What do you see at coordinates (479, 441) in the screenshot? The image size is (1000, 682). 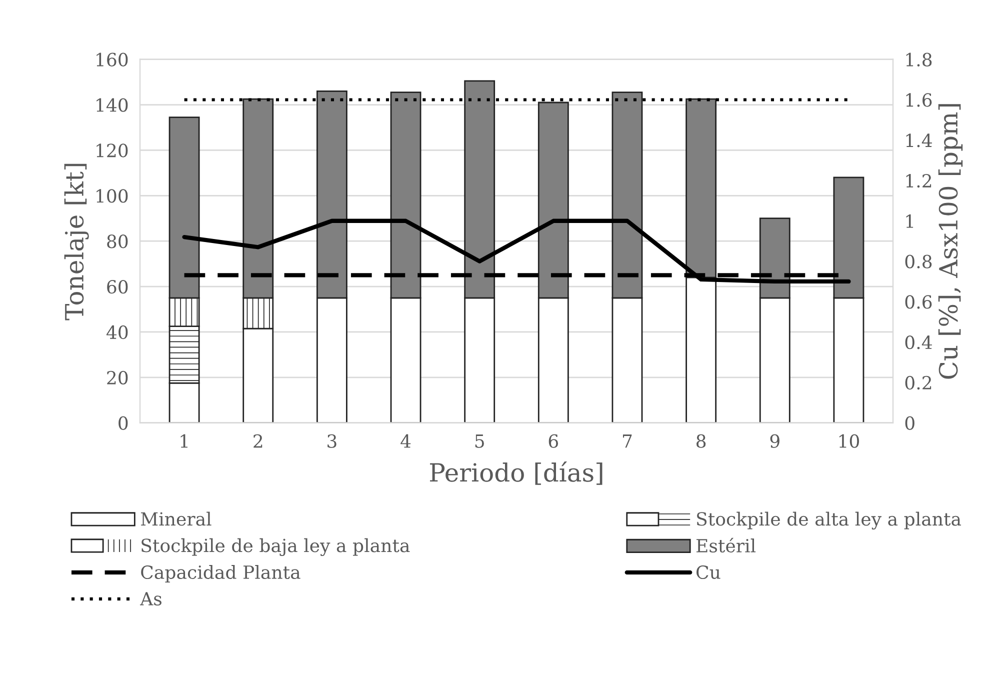 I see `x-tick-label: 5` at bounding box center [479, 441].